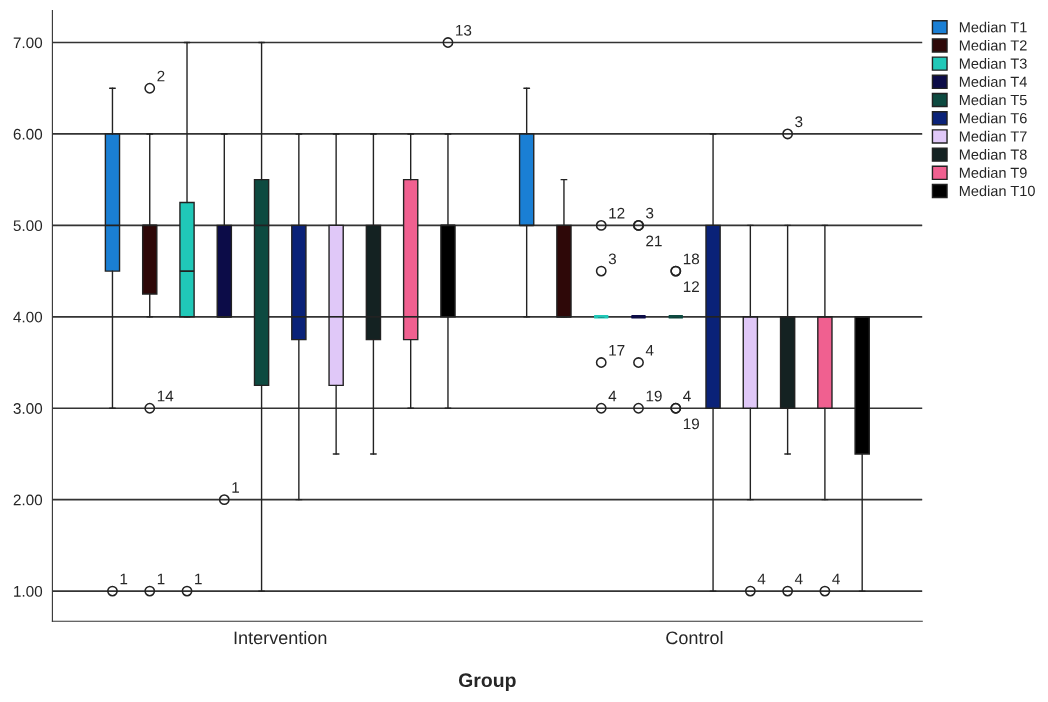 The image size is (1048, 702). What do you see at coordinates (993, 45) in the screenshot?
I see `legend-label: Median T2` at bounding box center [993, 45].